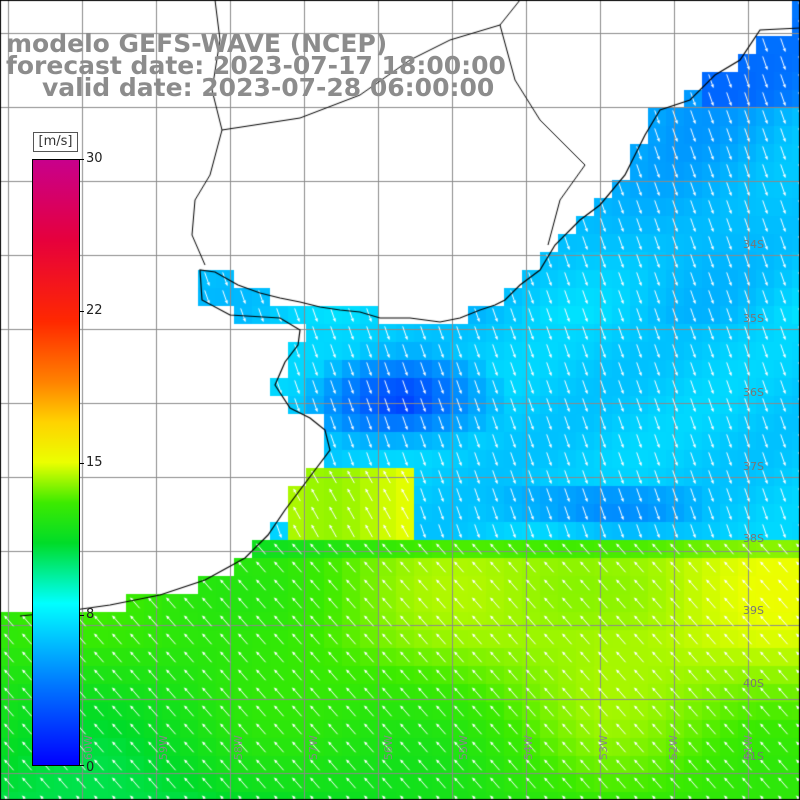 The image size is (800, 800). I want to click on lat-label: 40S, so click(753, 683).